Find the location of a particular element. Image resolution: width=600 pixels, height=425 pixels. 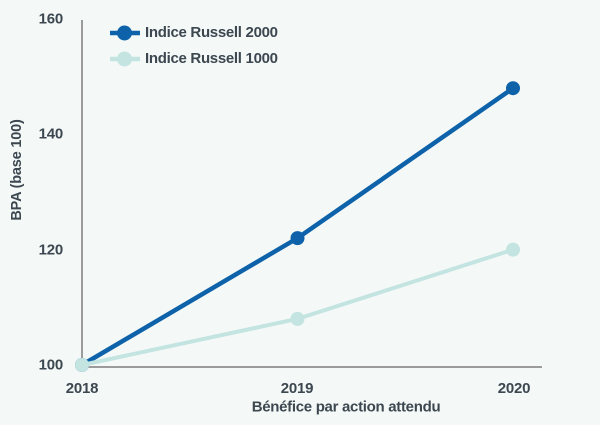

data-point-indice-russell-1000-2020 is located at coordinates (513, 249).